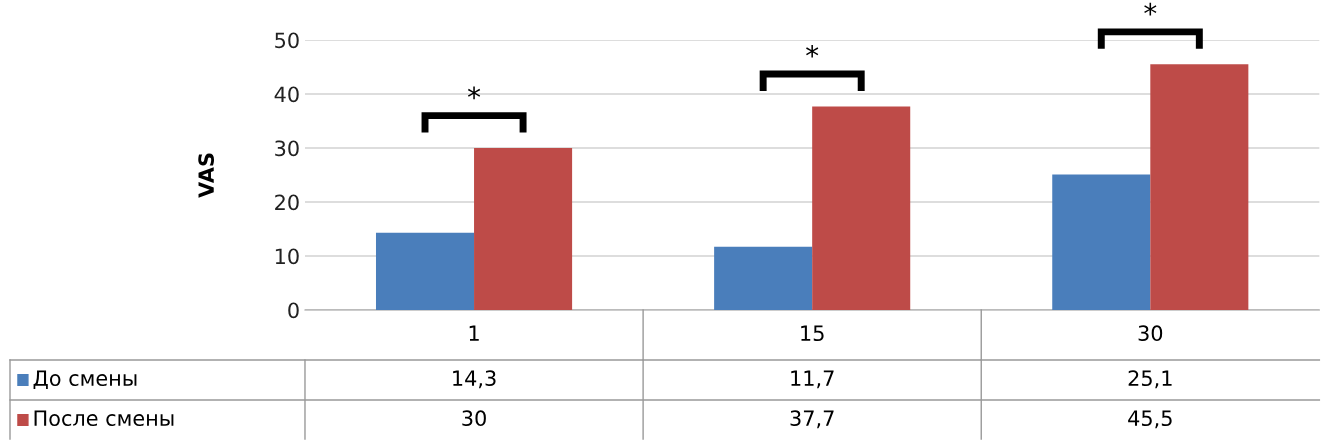 This screenshot has width=1326, height=440. Describe the element at coordinates (286, 94) in the screenshot. I see `y-tick-label: 40` at that location.